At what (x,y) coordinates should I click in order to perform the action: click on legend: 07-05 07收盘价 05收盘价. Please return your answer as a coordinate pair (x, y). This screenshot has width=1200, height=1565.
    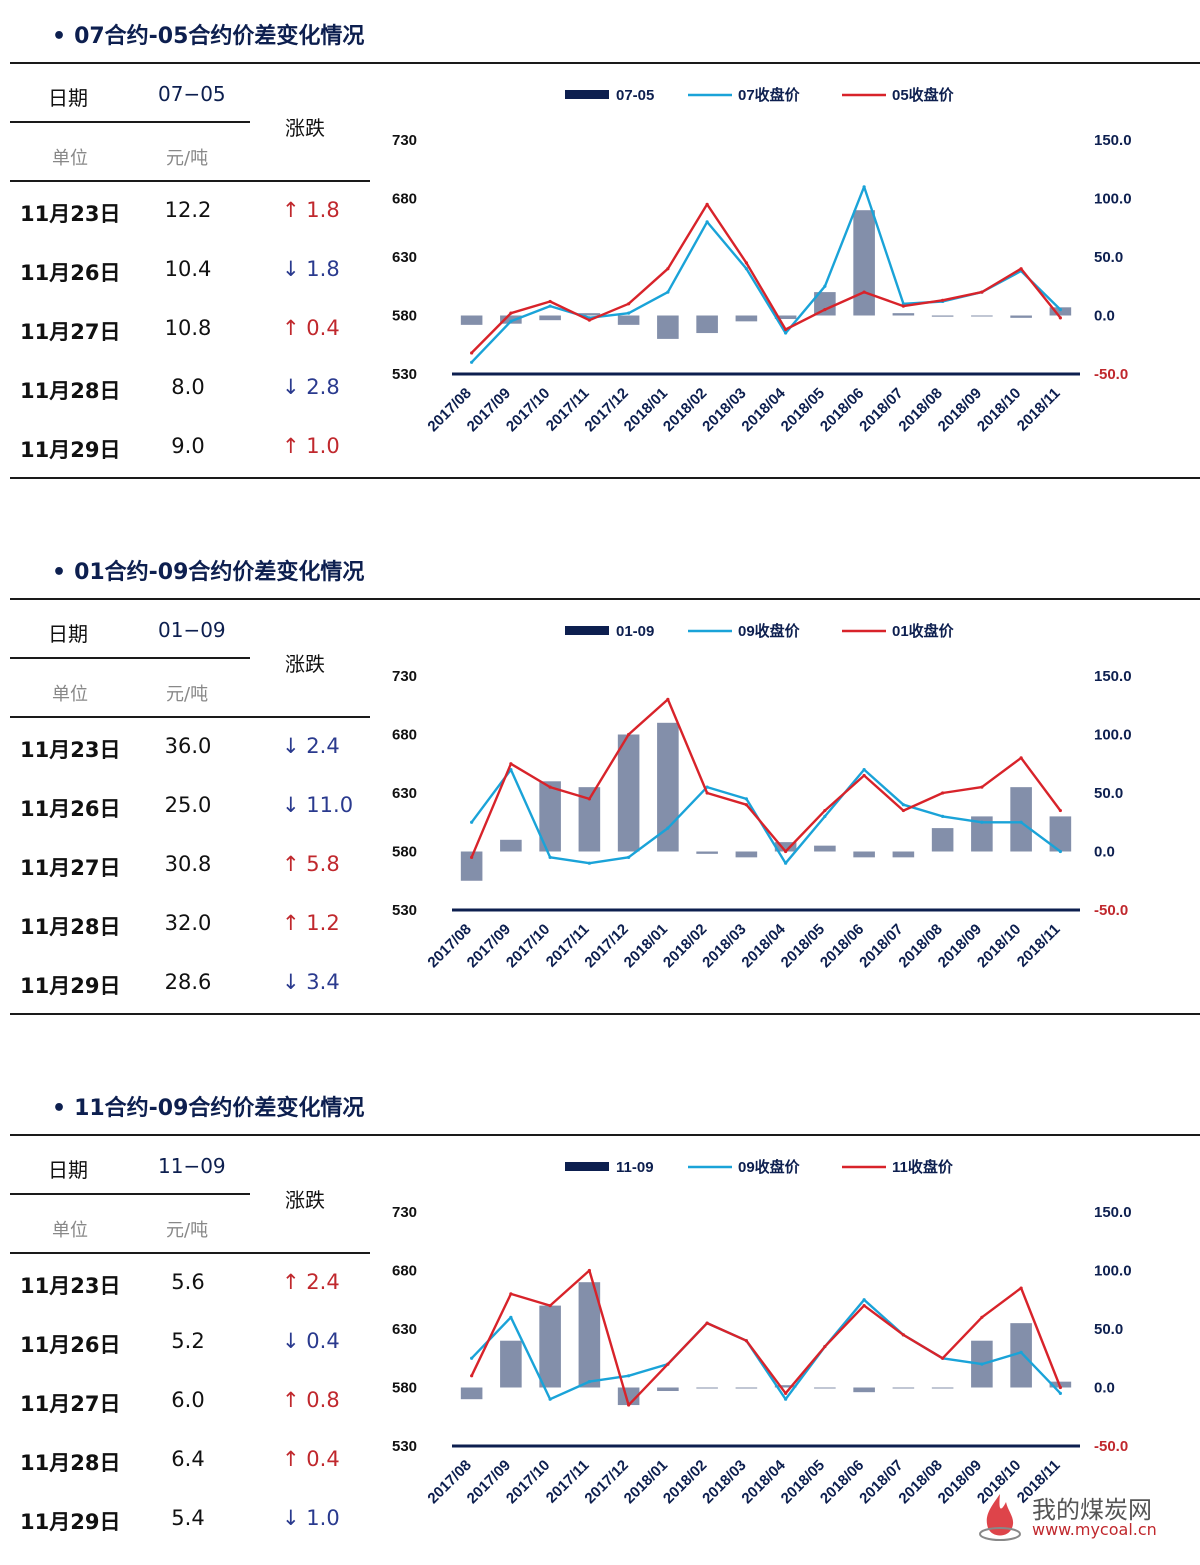
    Looking at the image, I should click on (760, 95).